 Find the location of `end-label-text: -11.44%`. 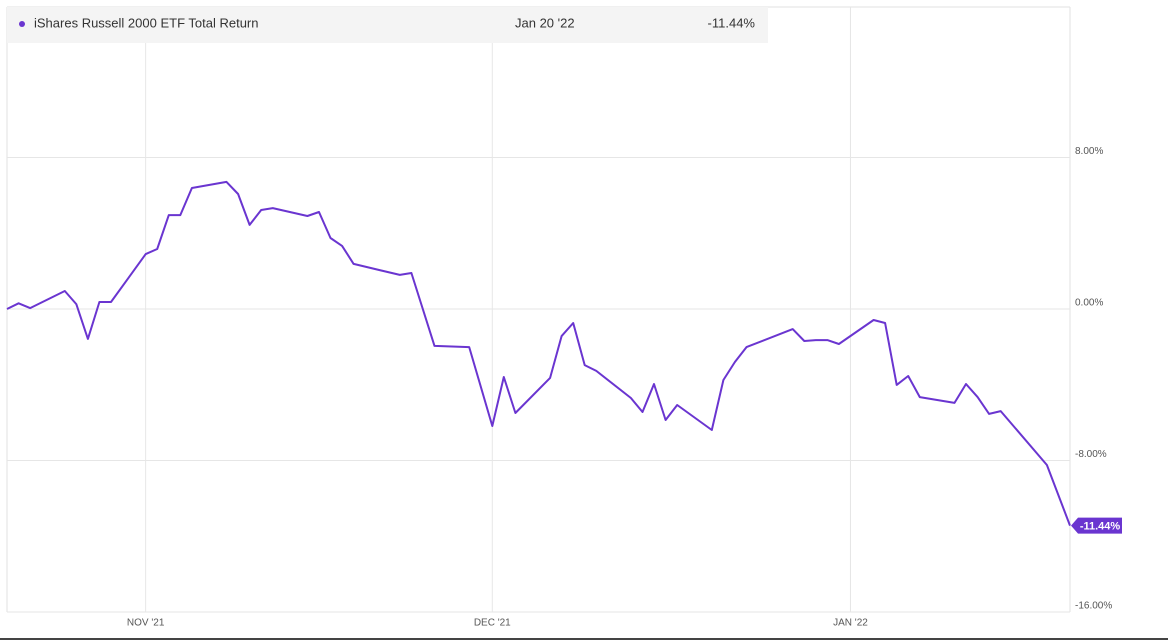

end-label-text: -11.44% is located at coordinates (1100, 527).